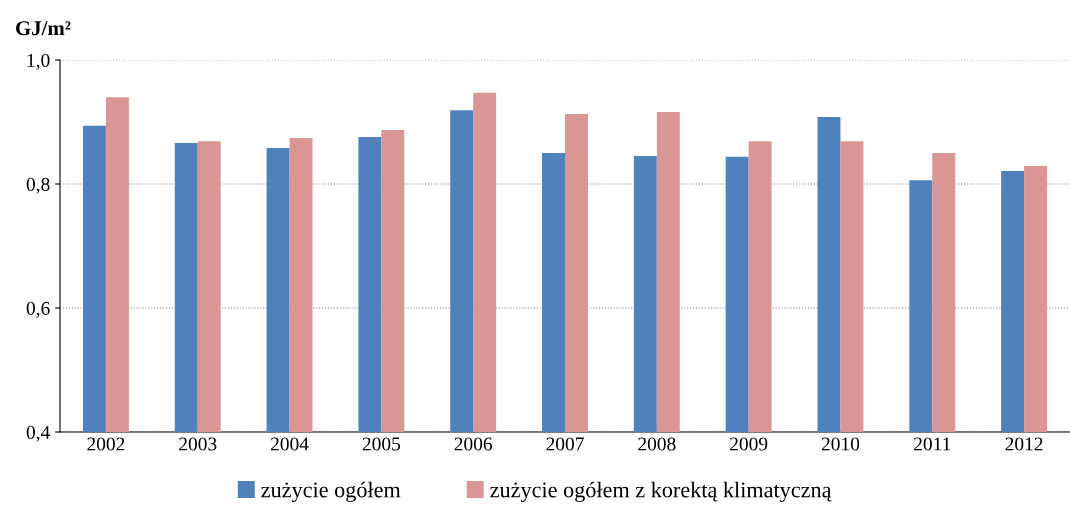 This screenshot has height=522, width=1070. Describe the element at coordinates (932, 444) in the screenshot. I see `x-tick-label: 2011` at that location.